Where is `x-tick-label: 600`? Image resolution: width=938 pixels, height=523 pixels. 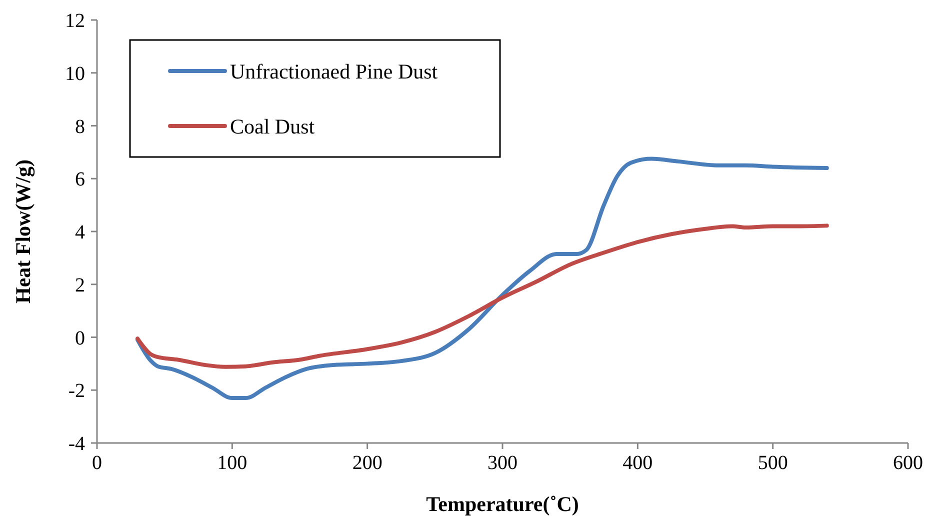 x-tick-label: 600 is located at coordinates (908, 463).